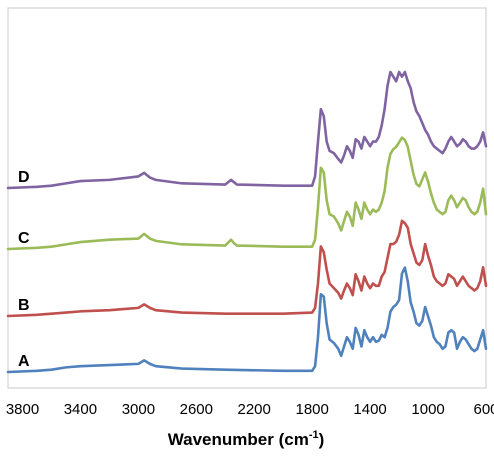 The image size is (494, 460). Describe the element at coordinates (24, 361) in the screenshot. I see `series-label-a: A` at that location.